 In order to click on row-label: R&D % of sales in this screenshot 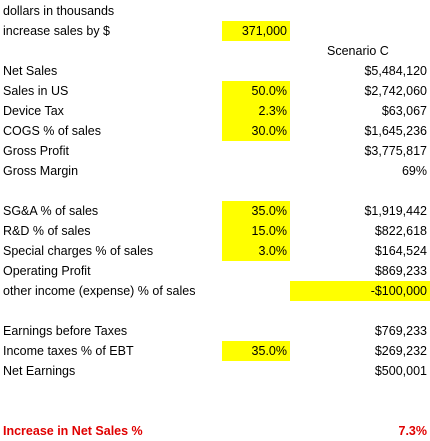, I will do `click(47, 231)`.